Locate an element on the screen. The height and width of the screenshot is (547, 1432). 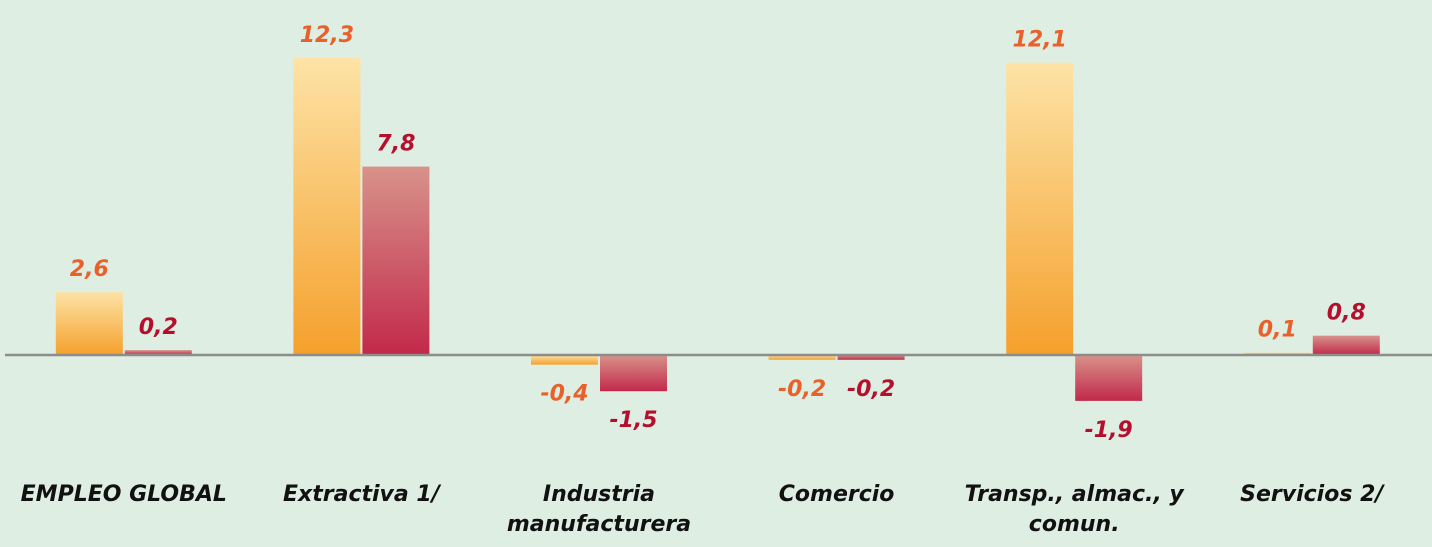
value-label: -1,5 is located at coordinates (633, 420).